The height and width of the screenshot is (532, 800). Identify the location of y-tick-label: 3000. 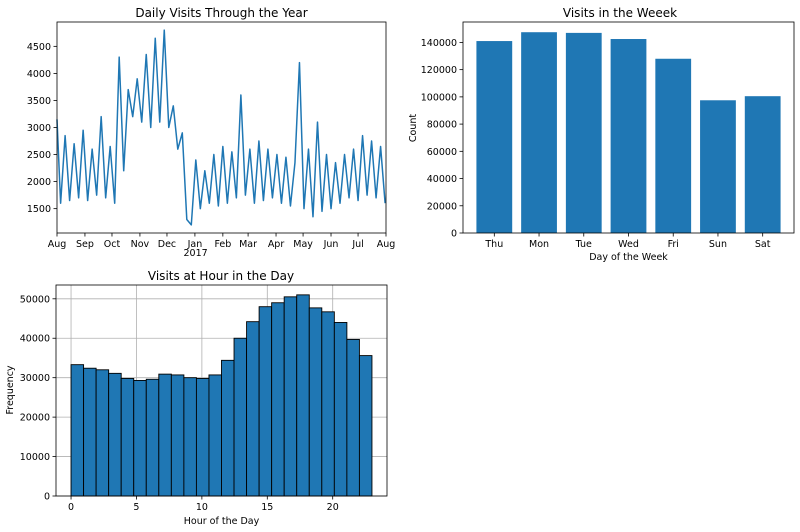
(39, 128).